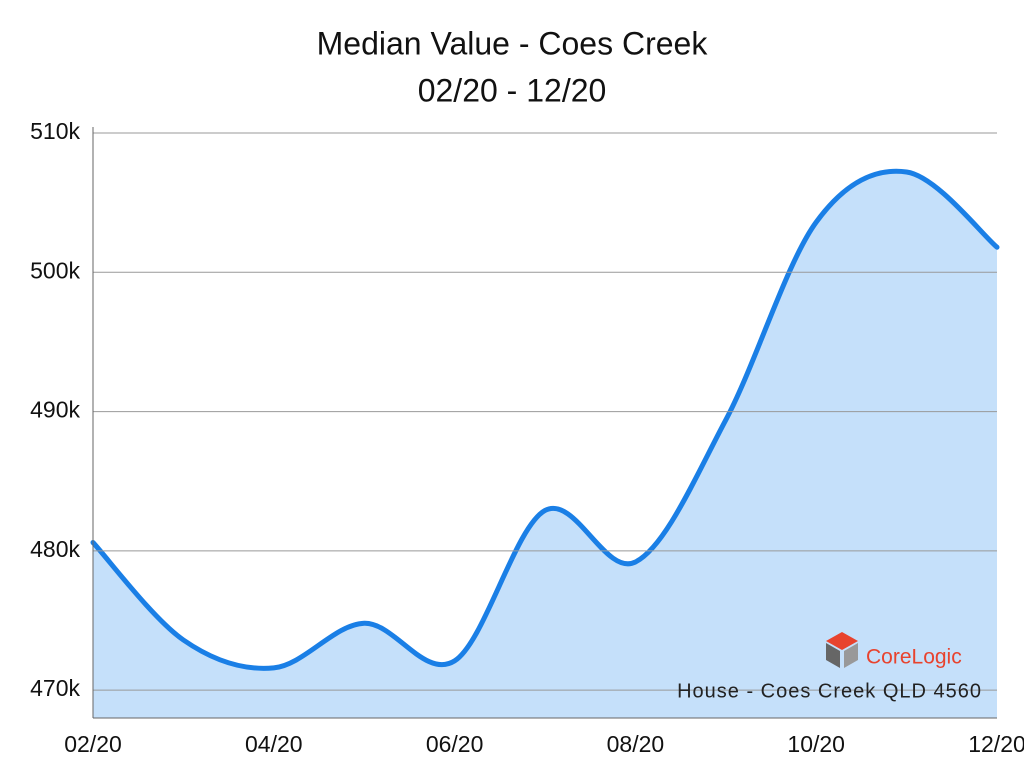 The image size is (1024, 762). What do you see at coordinates (829, 691) in the screenshot?
I see `series-annotation: House - Coes Creek QLD 4560` at bounding box center [829, 691].